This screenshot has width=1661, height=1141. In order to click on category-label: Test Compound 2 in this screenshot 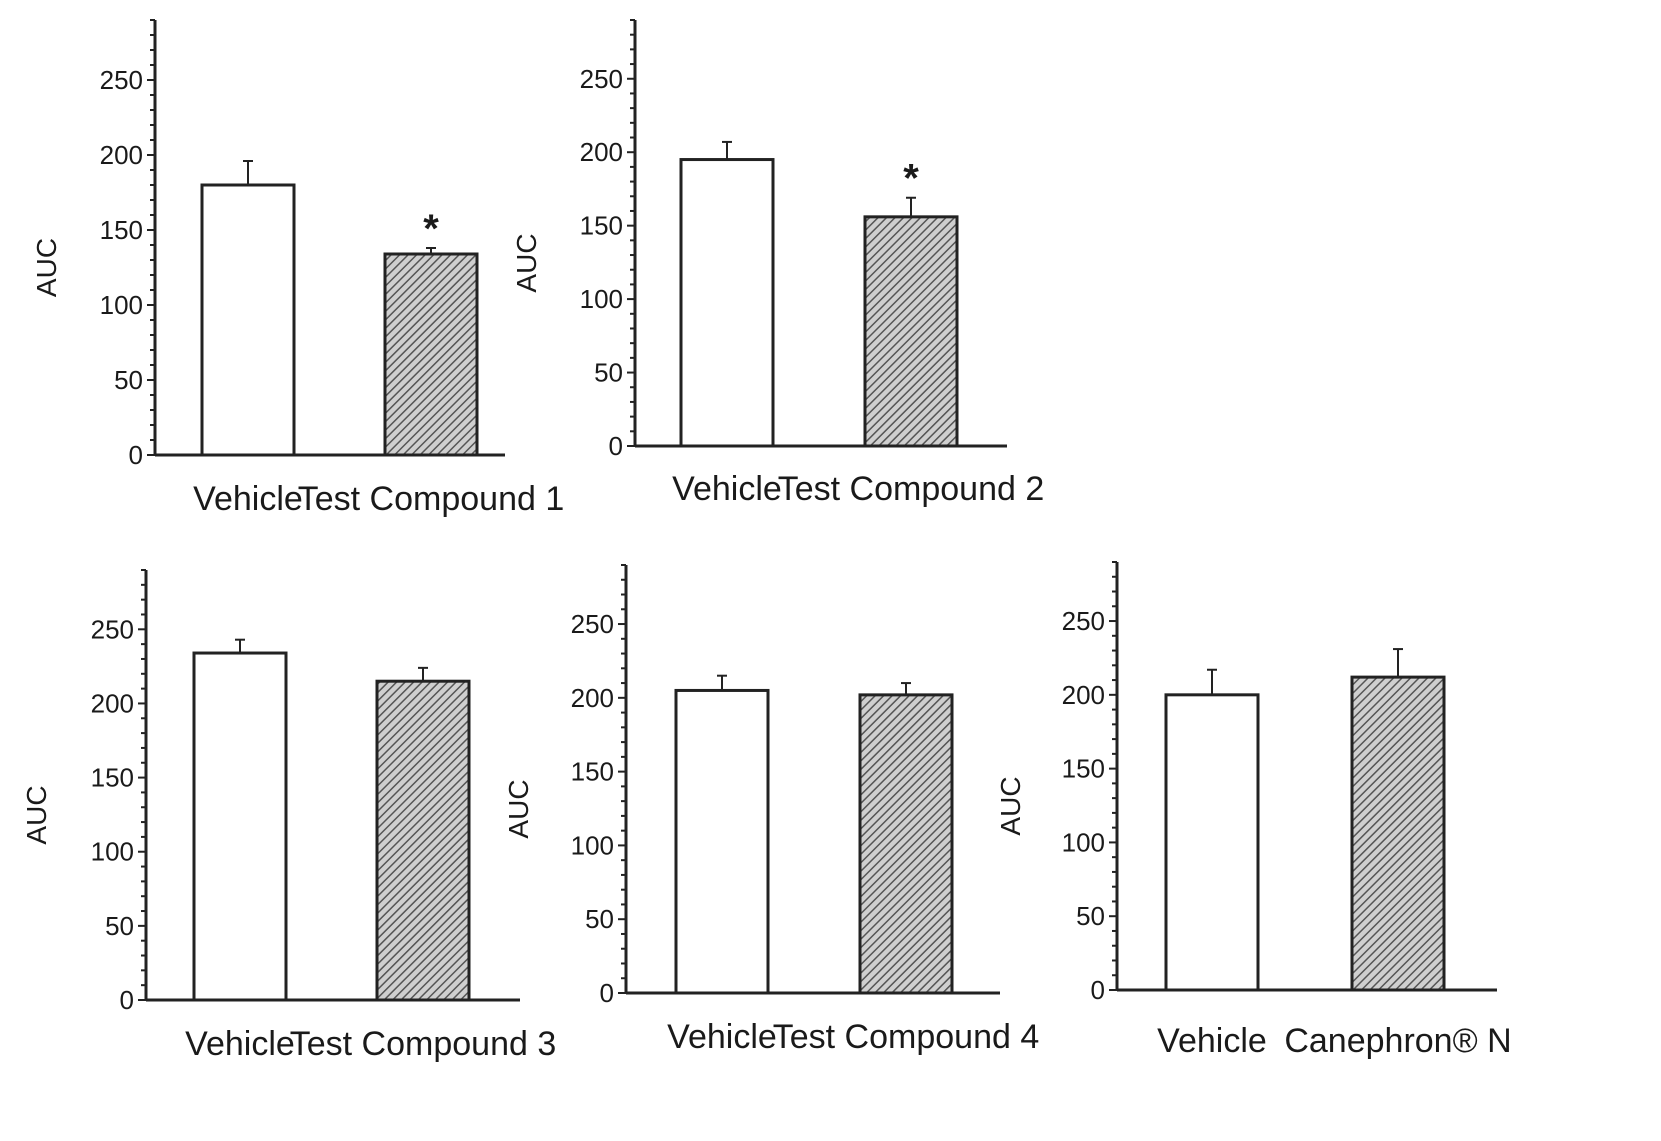, I will do `click(911, 489)`.